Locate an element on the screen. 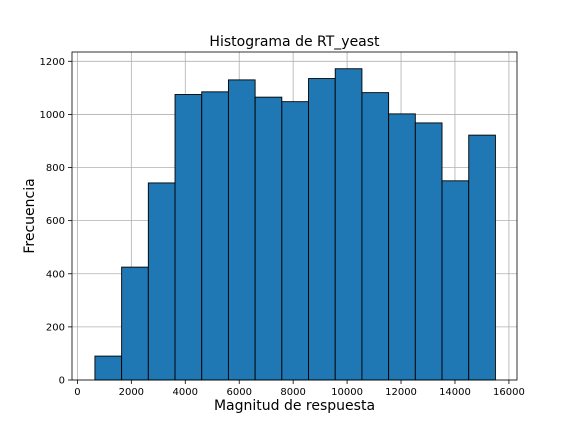  x-tick-label: 0 is located at coordinates (77, 392).